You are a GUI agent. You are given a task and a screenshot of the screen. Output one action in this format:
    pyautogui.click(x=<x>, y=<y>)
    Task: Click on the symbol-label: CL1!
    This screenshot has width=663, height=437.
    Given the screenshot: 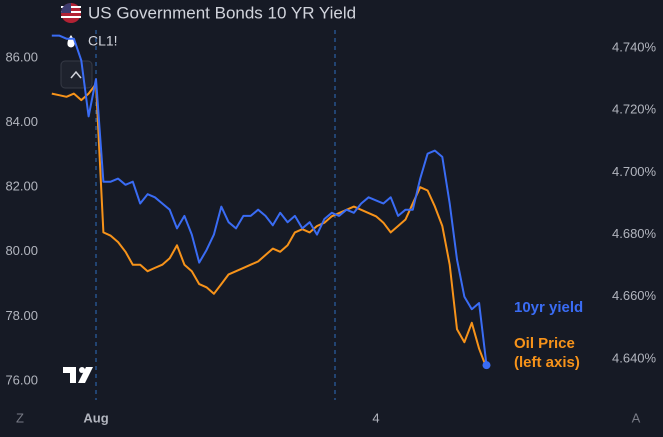 What is the action you would take?
    pyautogui.click(x=103, y=41)
    